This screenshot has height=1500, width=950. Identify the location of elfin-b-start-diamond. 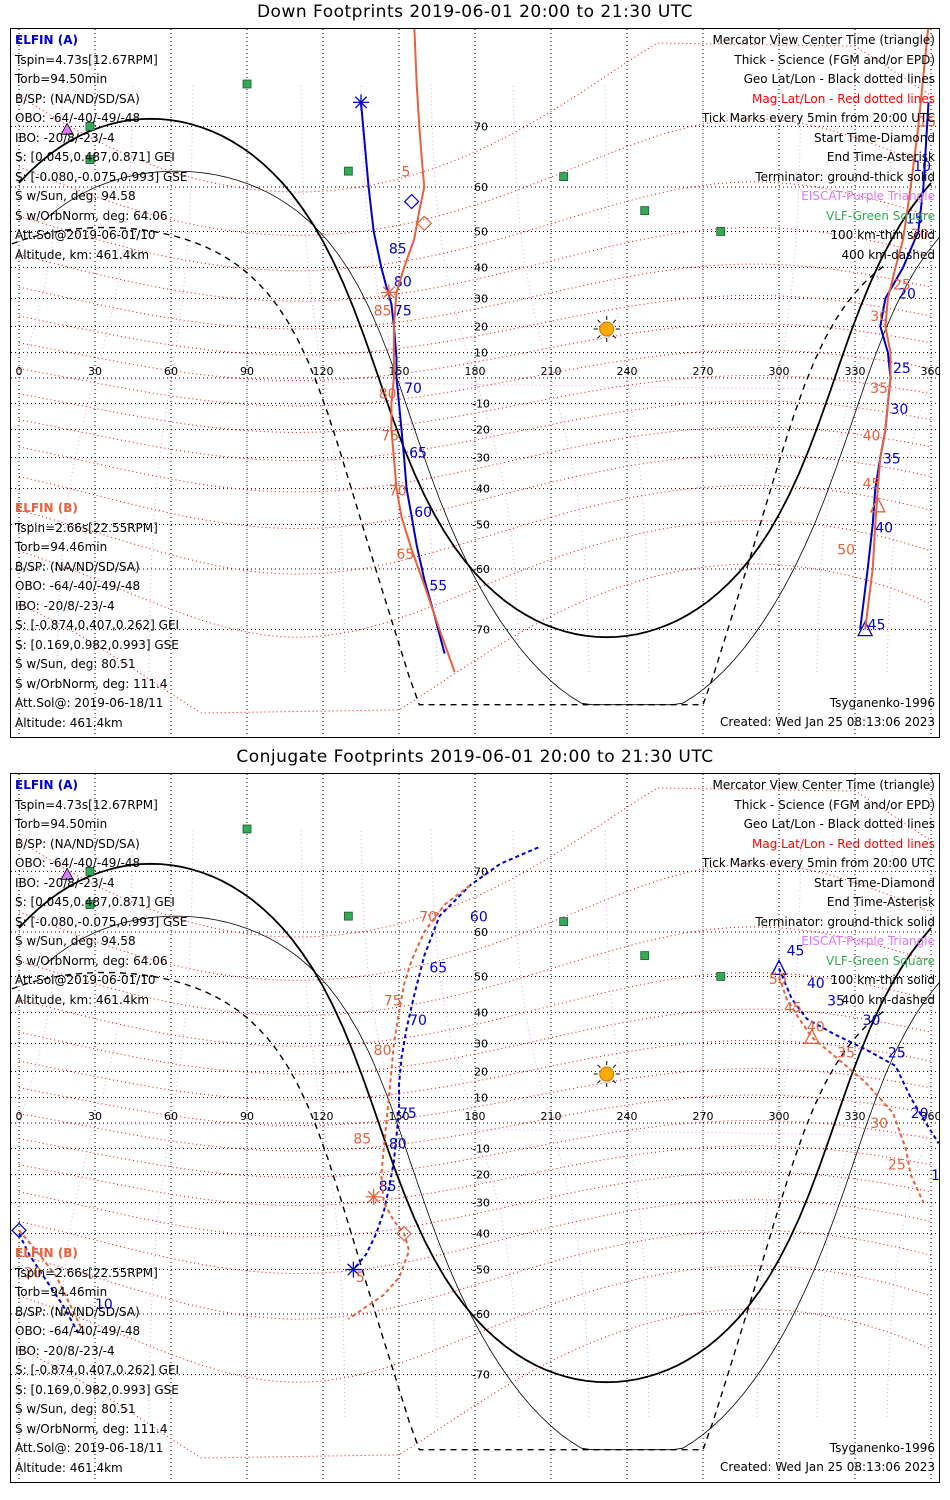
(404, 1233).